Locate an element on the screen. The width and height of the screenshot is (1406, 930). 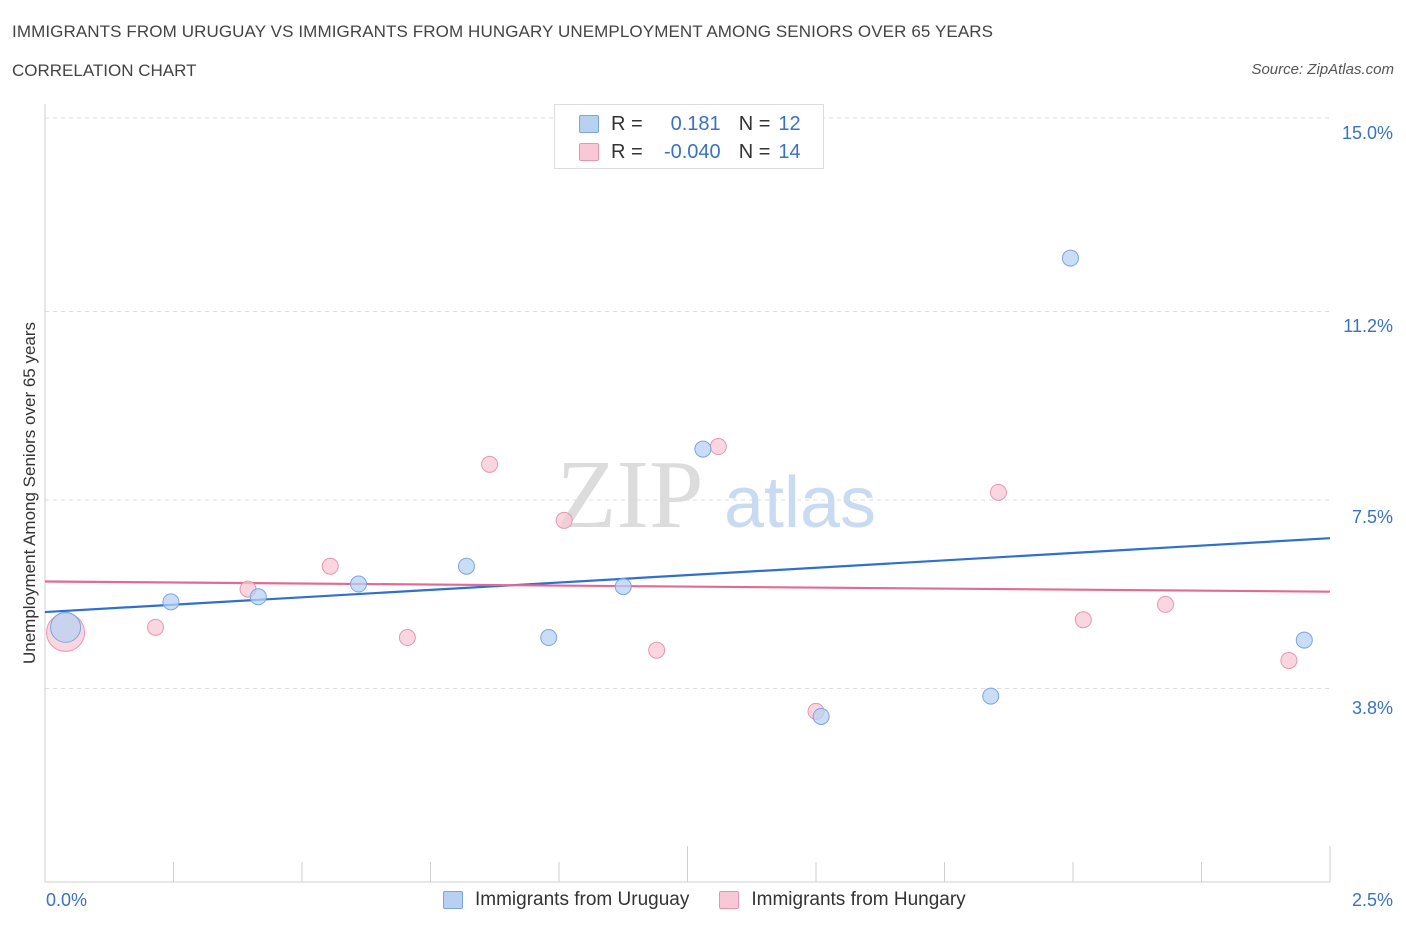
y-tick-label-11: 11.2% is located at coordinates (1368, 326).